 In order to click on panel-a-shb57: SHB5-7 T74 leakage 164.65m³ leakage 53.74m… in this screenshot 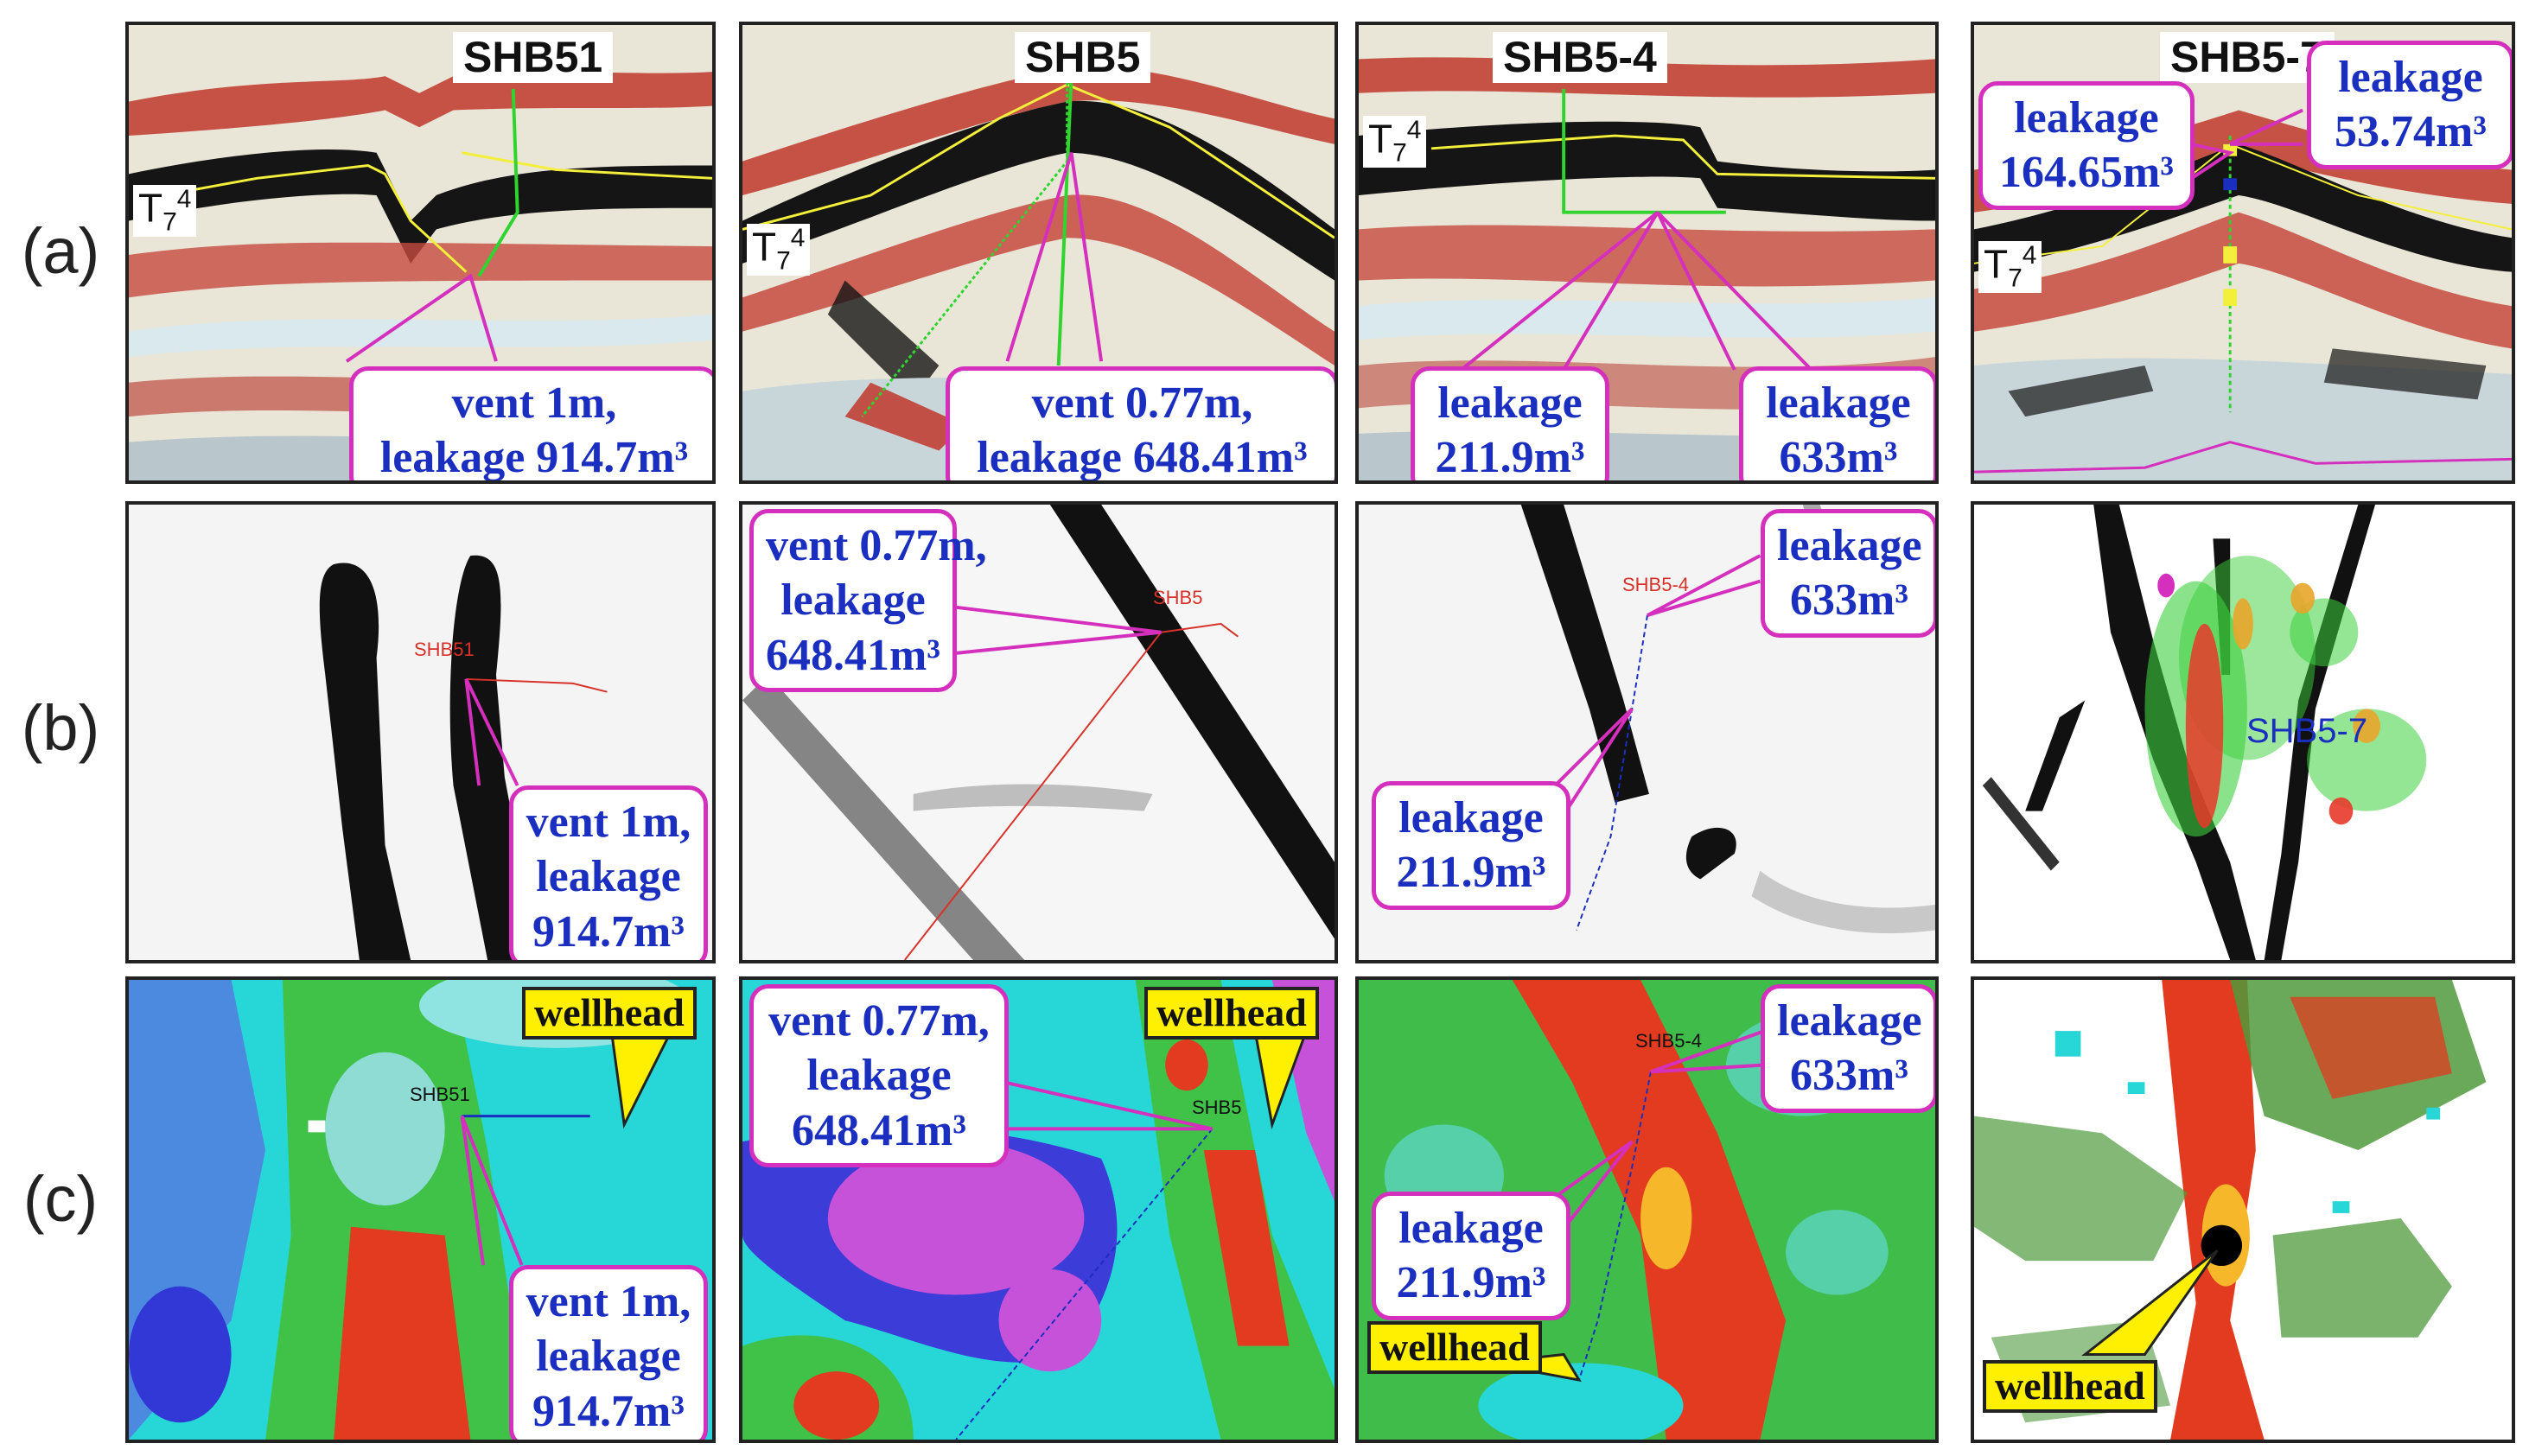, I will do `click(2243, 253)`.